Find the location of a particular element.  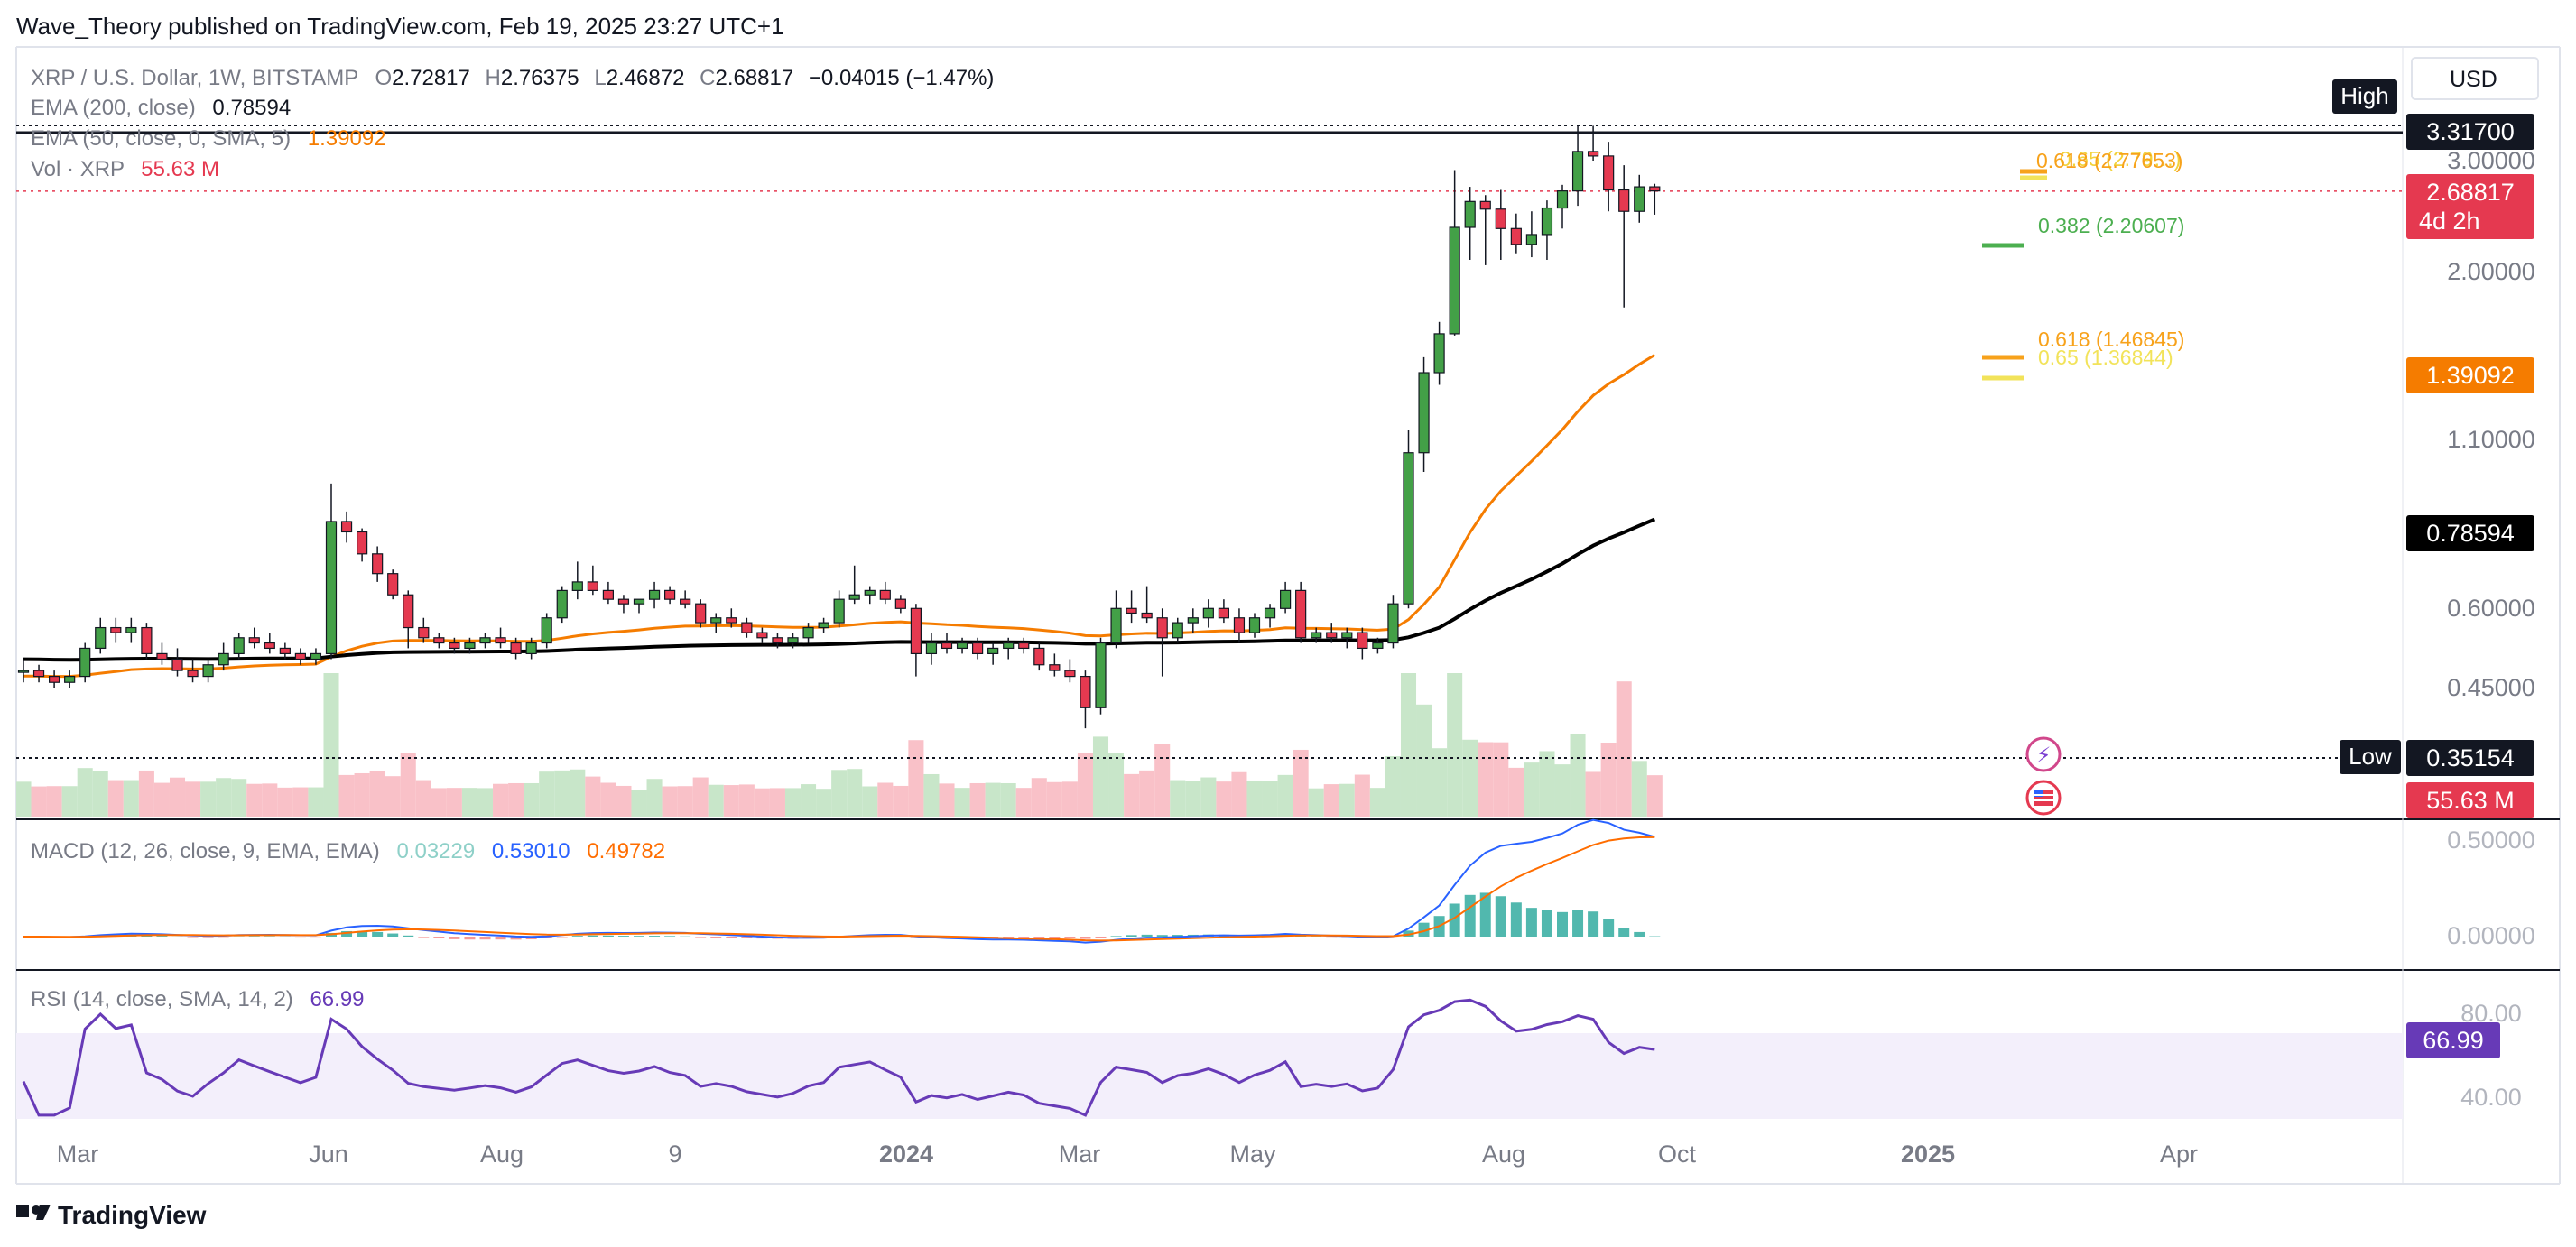

low-value: 0.35154 is located at coordinates (2471, 757).